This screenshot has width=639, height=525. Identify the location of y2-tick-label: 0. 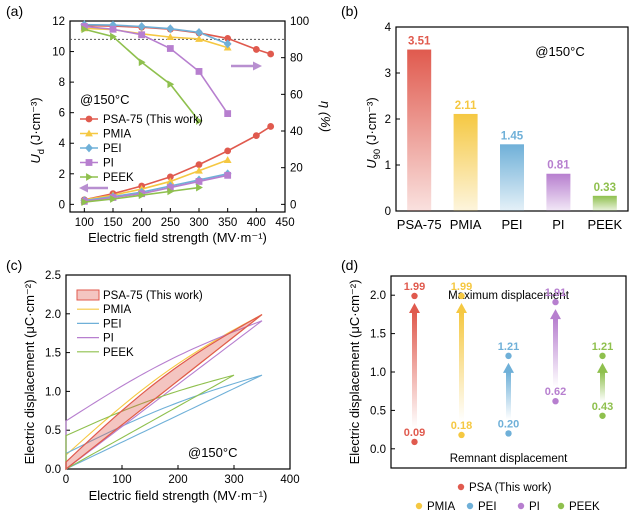
(293, 205).